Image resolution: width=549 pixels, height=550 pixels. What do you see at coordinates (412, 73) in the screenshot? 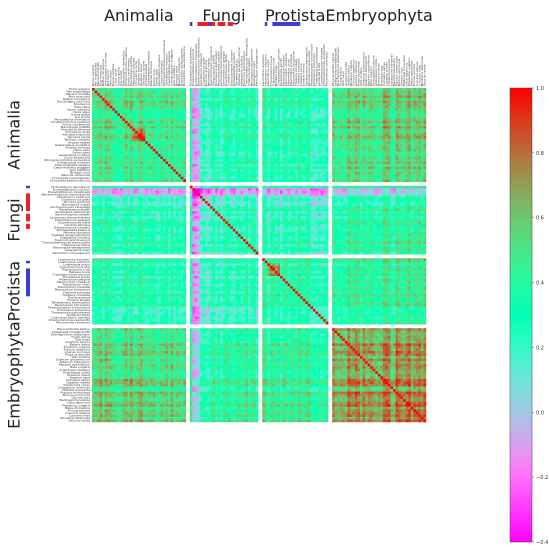
I see `column-label: Malus domestica` at bounding box center [412, 73].